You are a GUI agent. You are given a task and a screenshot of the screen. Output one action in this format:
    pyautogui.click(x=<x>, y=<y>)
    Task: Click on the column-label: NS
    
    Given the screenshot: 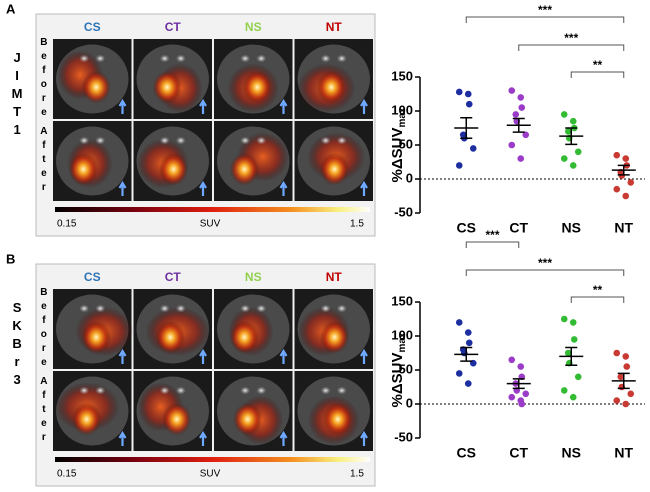 What is the action you would take?
    pyautogui.click(x=253, y=277)
    